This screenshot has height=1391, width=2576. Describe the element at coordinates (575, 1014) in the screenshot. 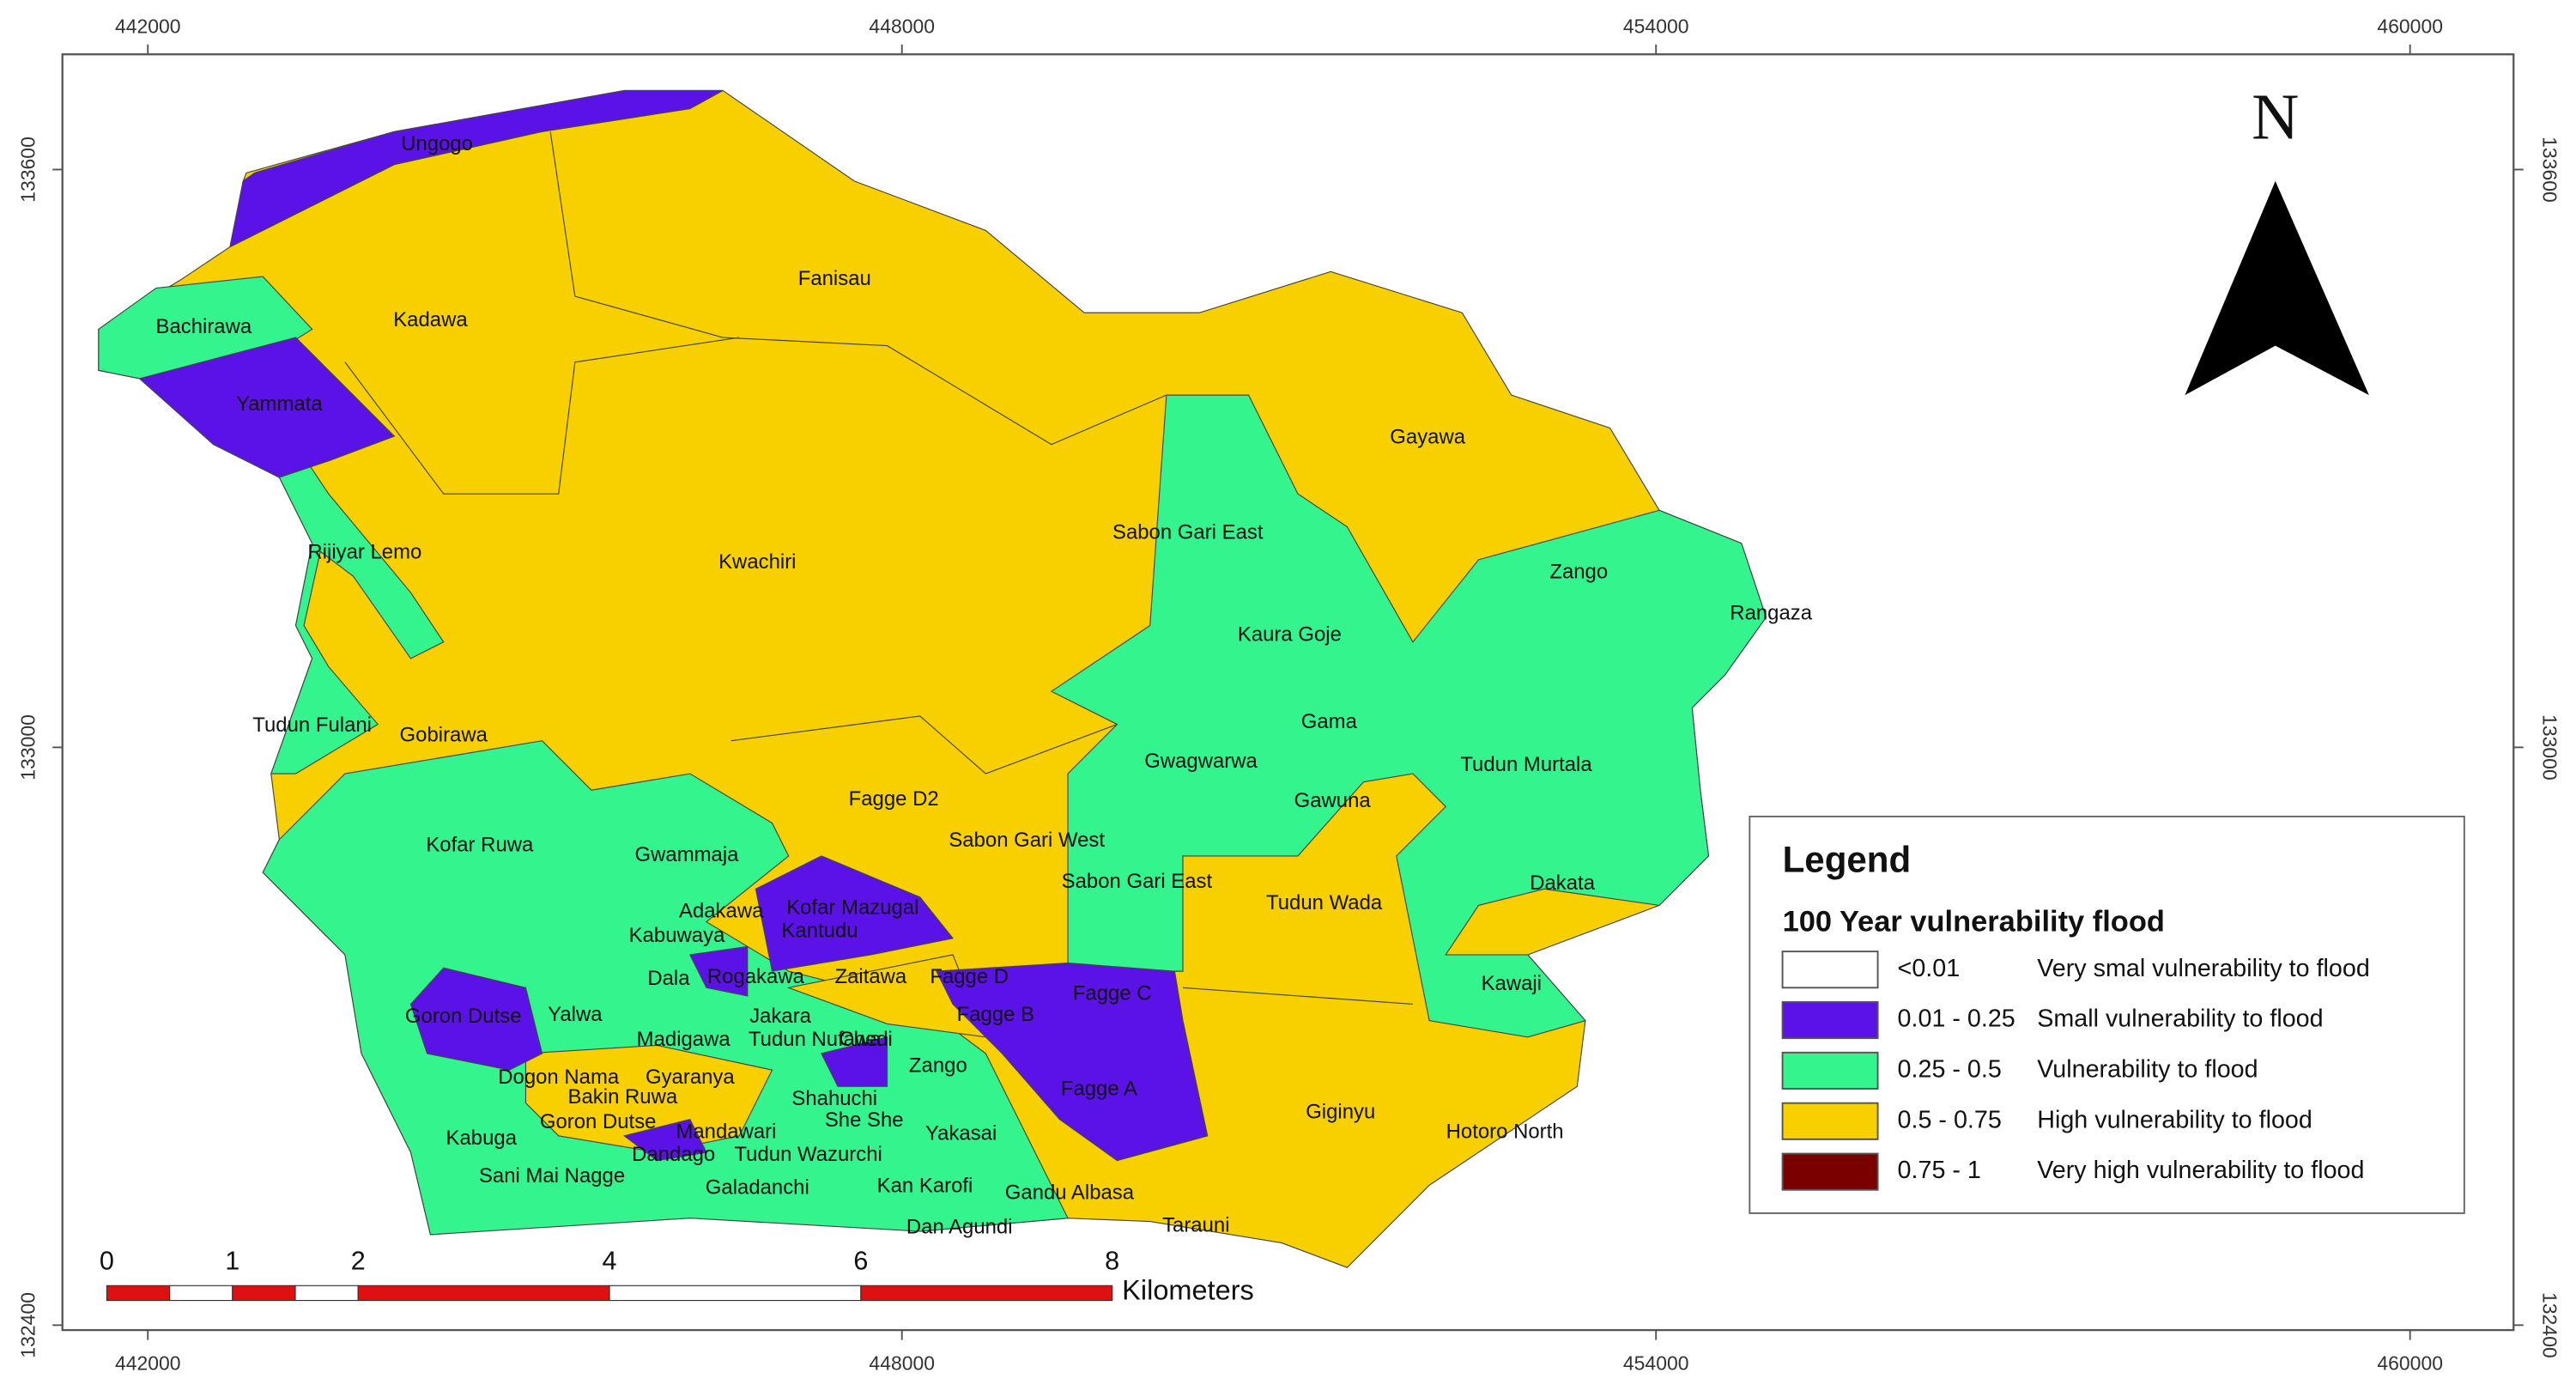

I see `place-label: Yalwa` at that location.